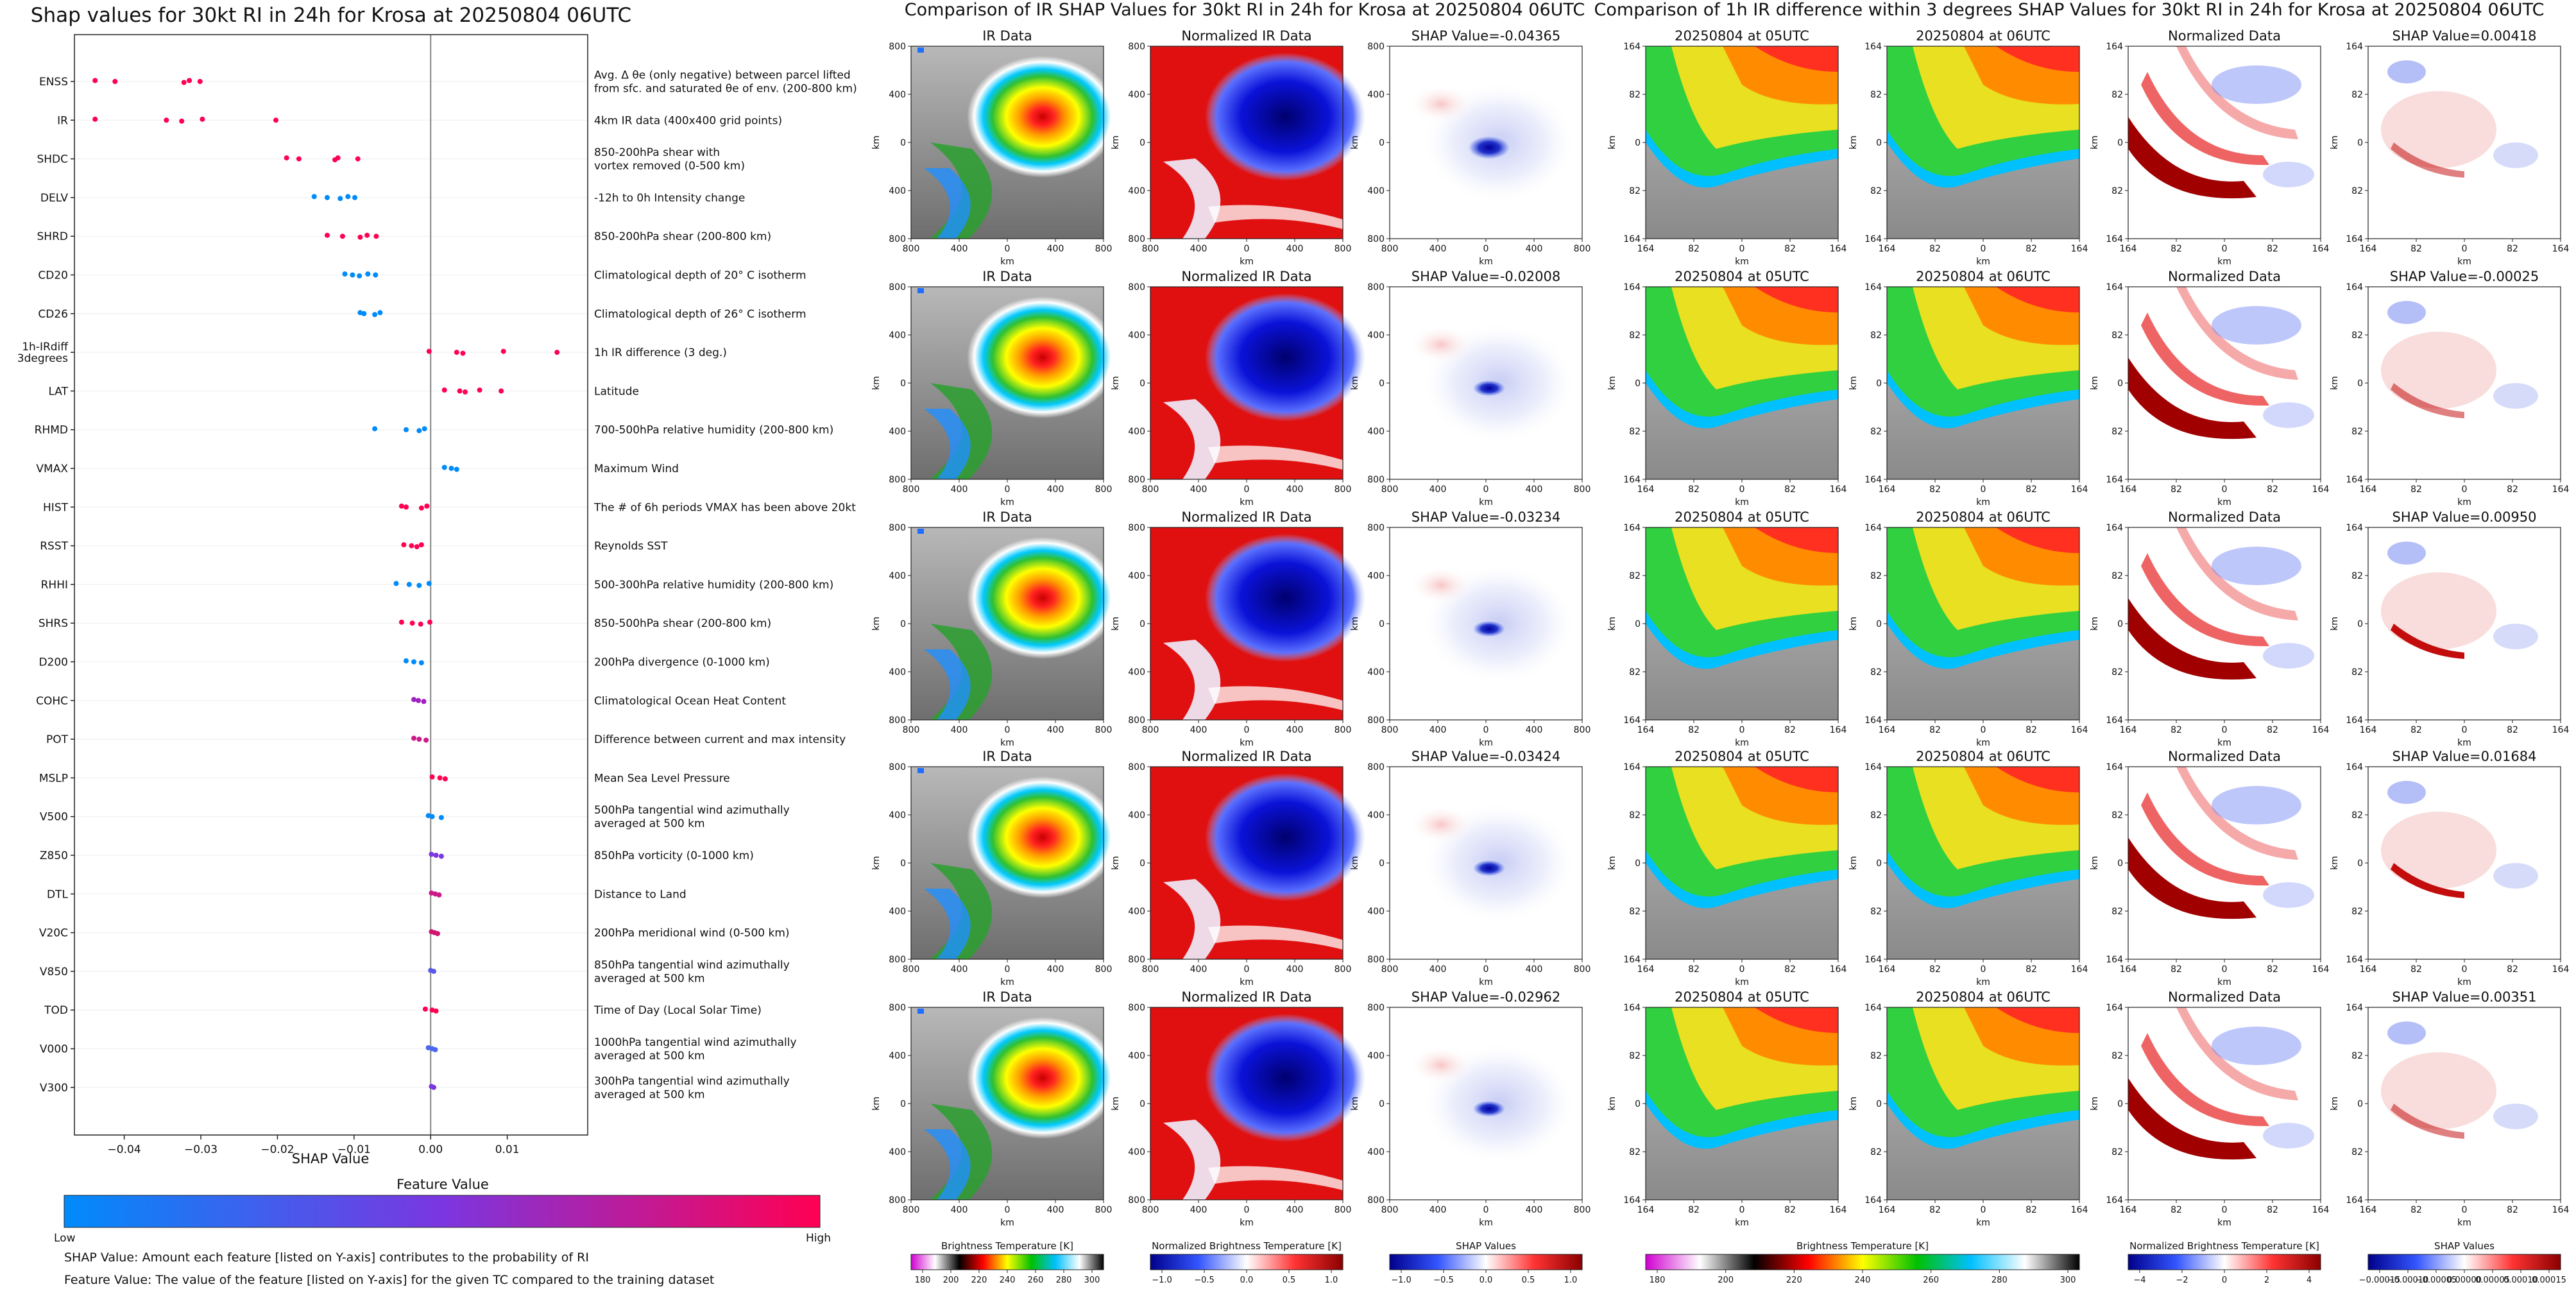  What do you see at coordinates (56, 1011) in the screenshot?
I see `feature-label: TOD` at bounding box center [56, 1011].